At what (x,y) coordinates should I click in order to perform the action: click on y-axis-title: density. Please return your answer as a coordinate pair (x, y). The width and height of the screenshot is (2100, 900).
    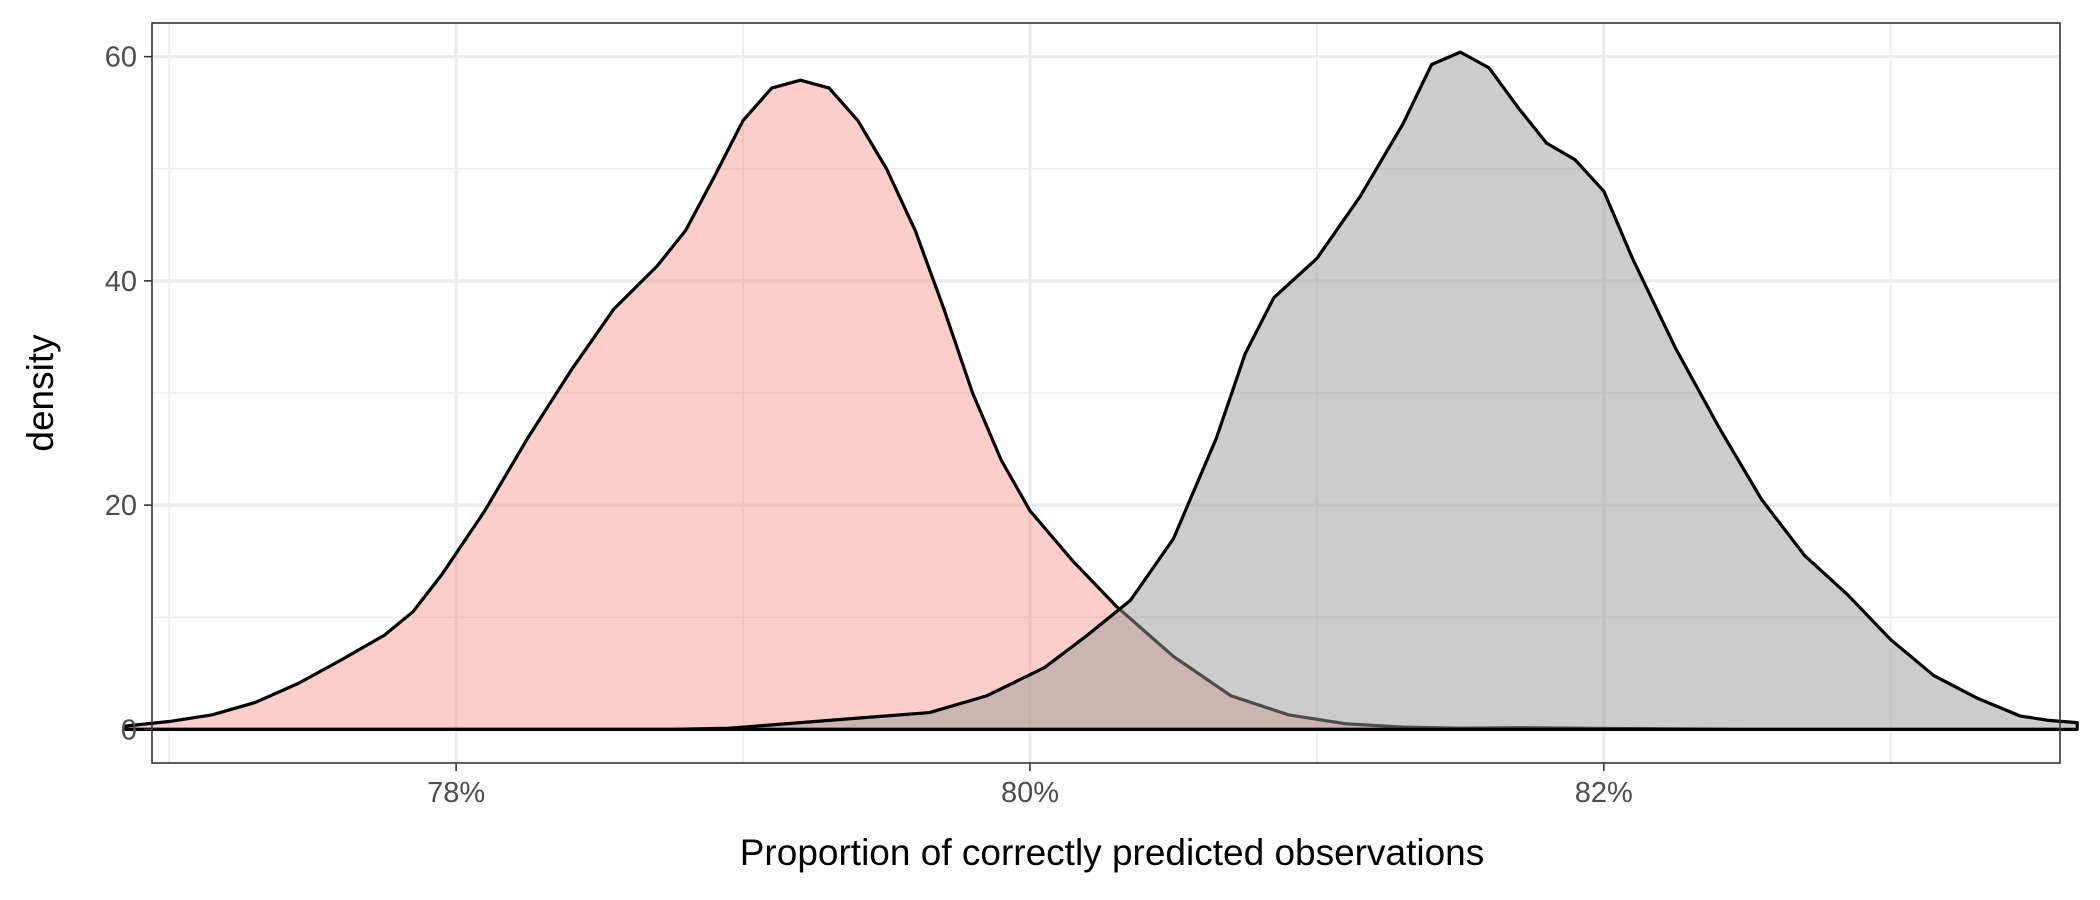
    Looking at the image, I should click on (40, 393).